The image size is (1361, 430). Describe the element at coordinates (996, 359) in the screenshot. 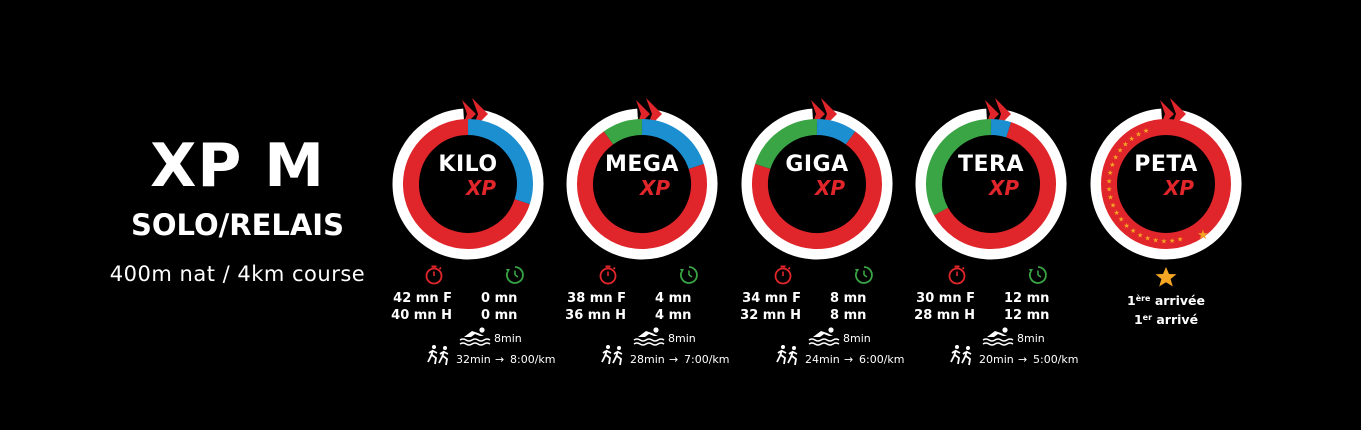

I see `run-time: 20min` at that location.